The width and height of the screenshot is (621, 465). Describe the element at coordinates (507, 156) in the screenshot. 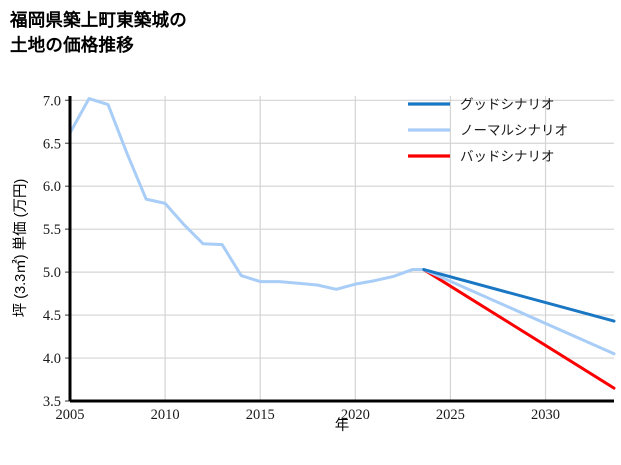

I see `legend-label: バッドシナリオ` at that location.